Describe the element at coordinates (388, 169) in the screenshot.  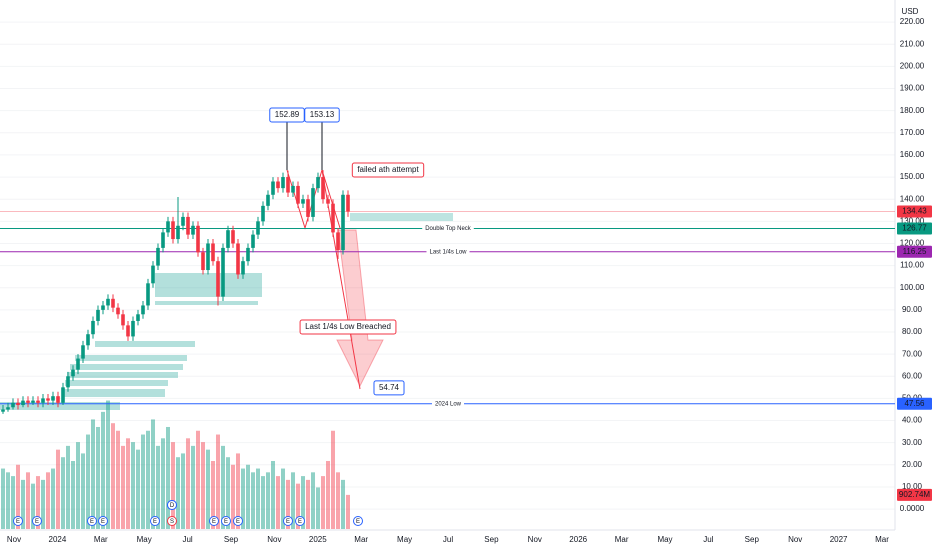
I see `annotation: failed ath attempt` at that location.